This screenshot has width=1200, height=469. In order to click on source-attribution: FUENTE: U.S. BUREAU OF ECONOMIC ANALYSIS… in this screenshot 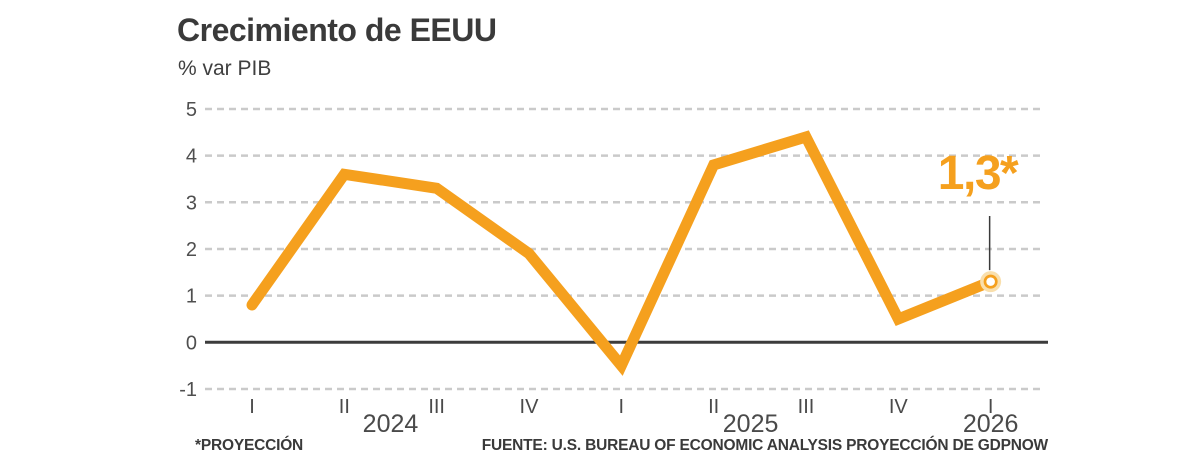, I will do `click(764, 445)`.